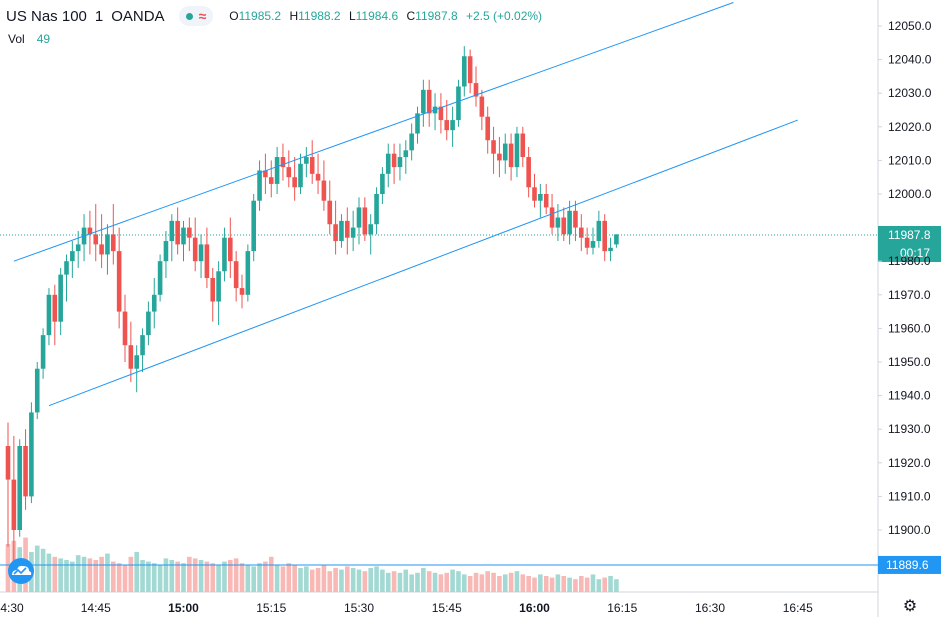 This screenshot has width=941, height=617. I want to click on gear-icon: ⚙, so click(910, 606).